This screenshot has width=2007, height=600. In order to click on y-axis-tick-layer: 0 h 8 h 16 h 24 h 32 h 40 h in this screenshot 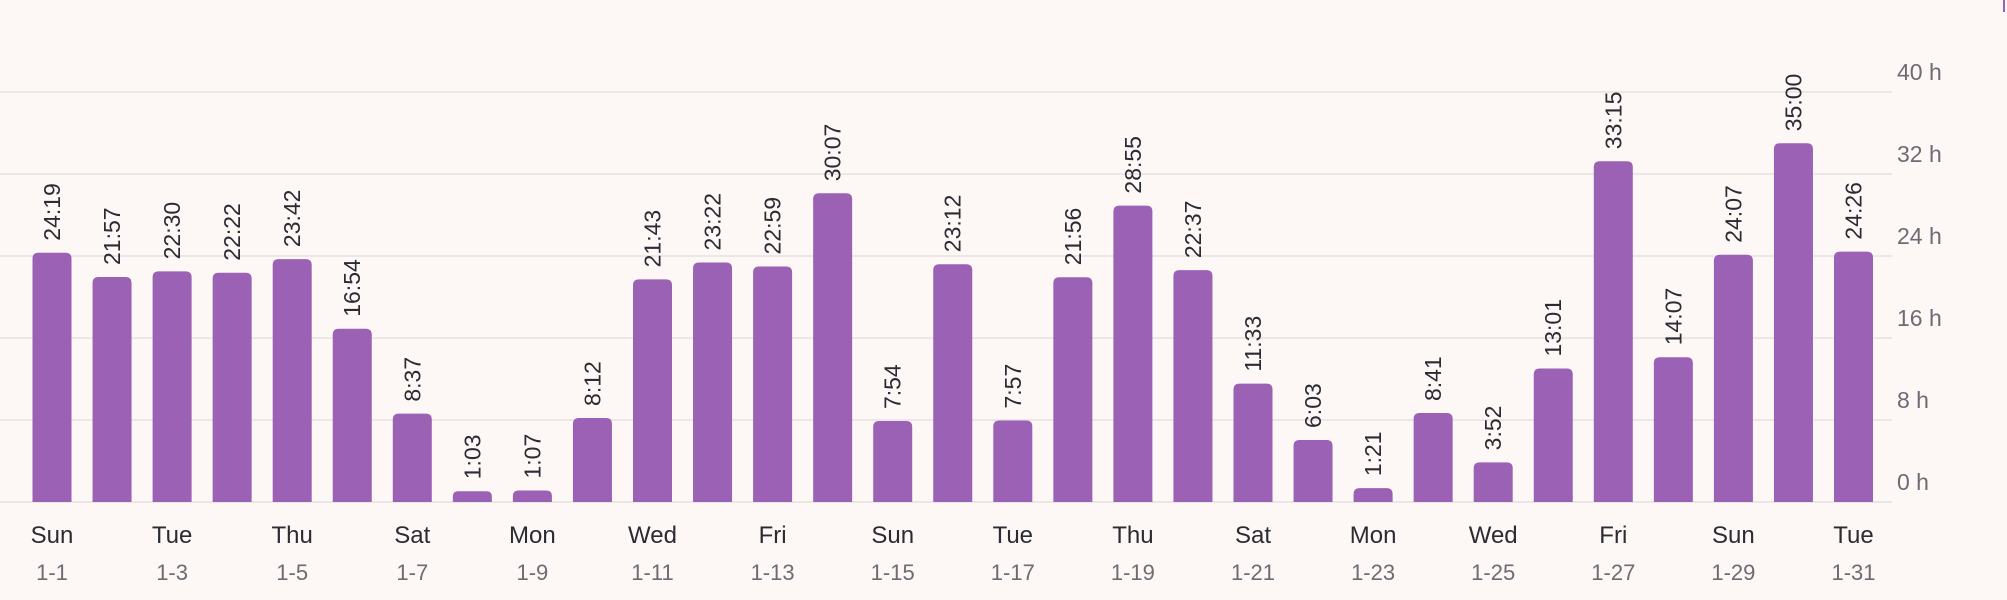, I will do `click(1919, 277)`.